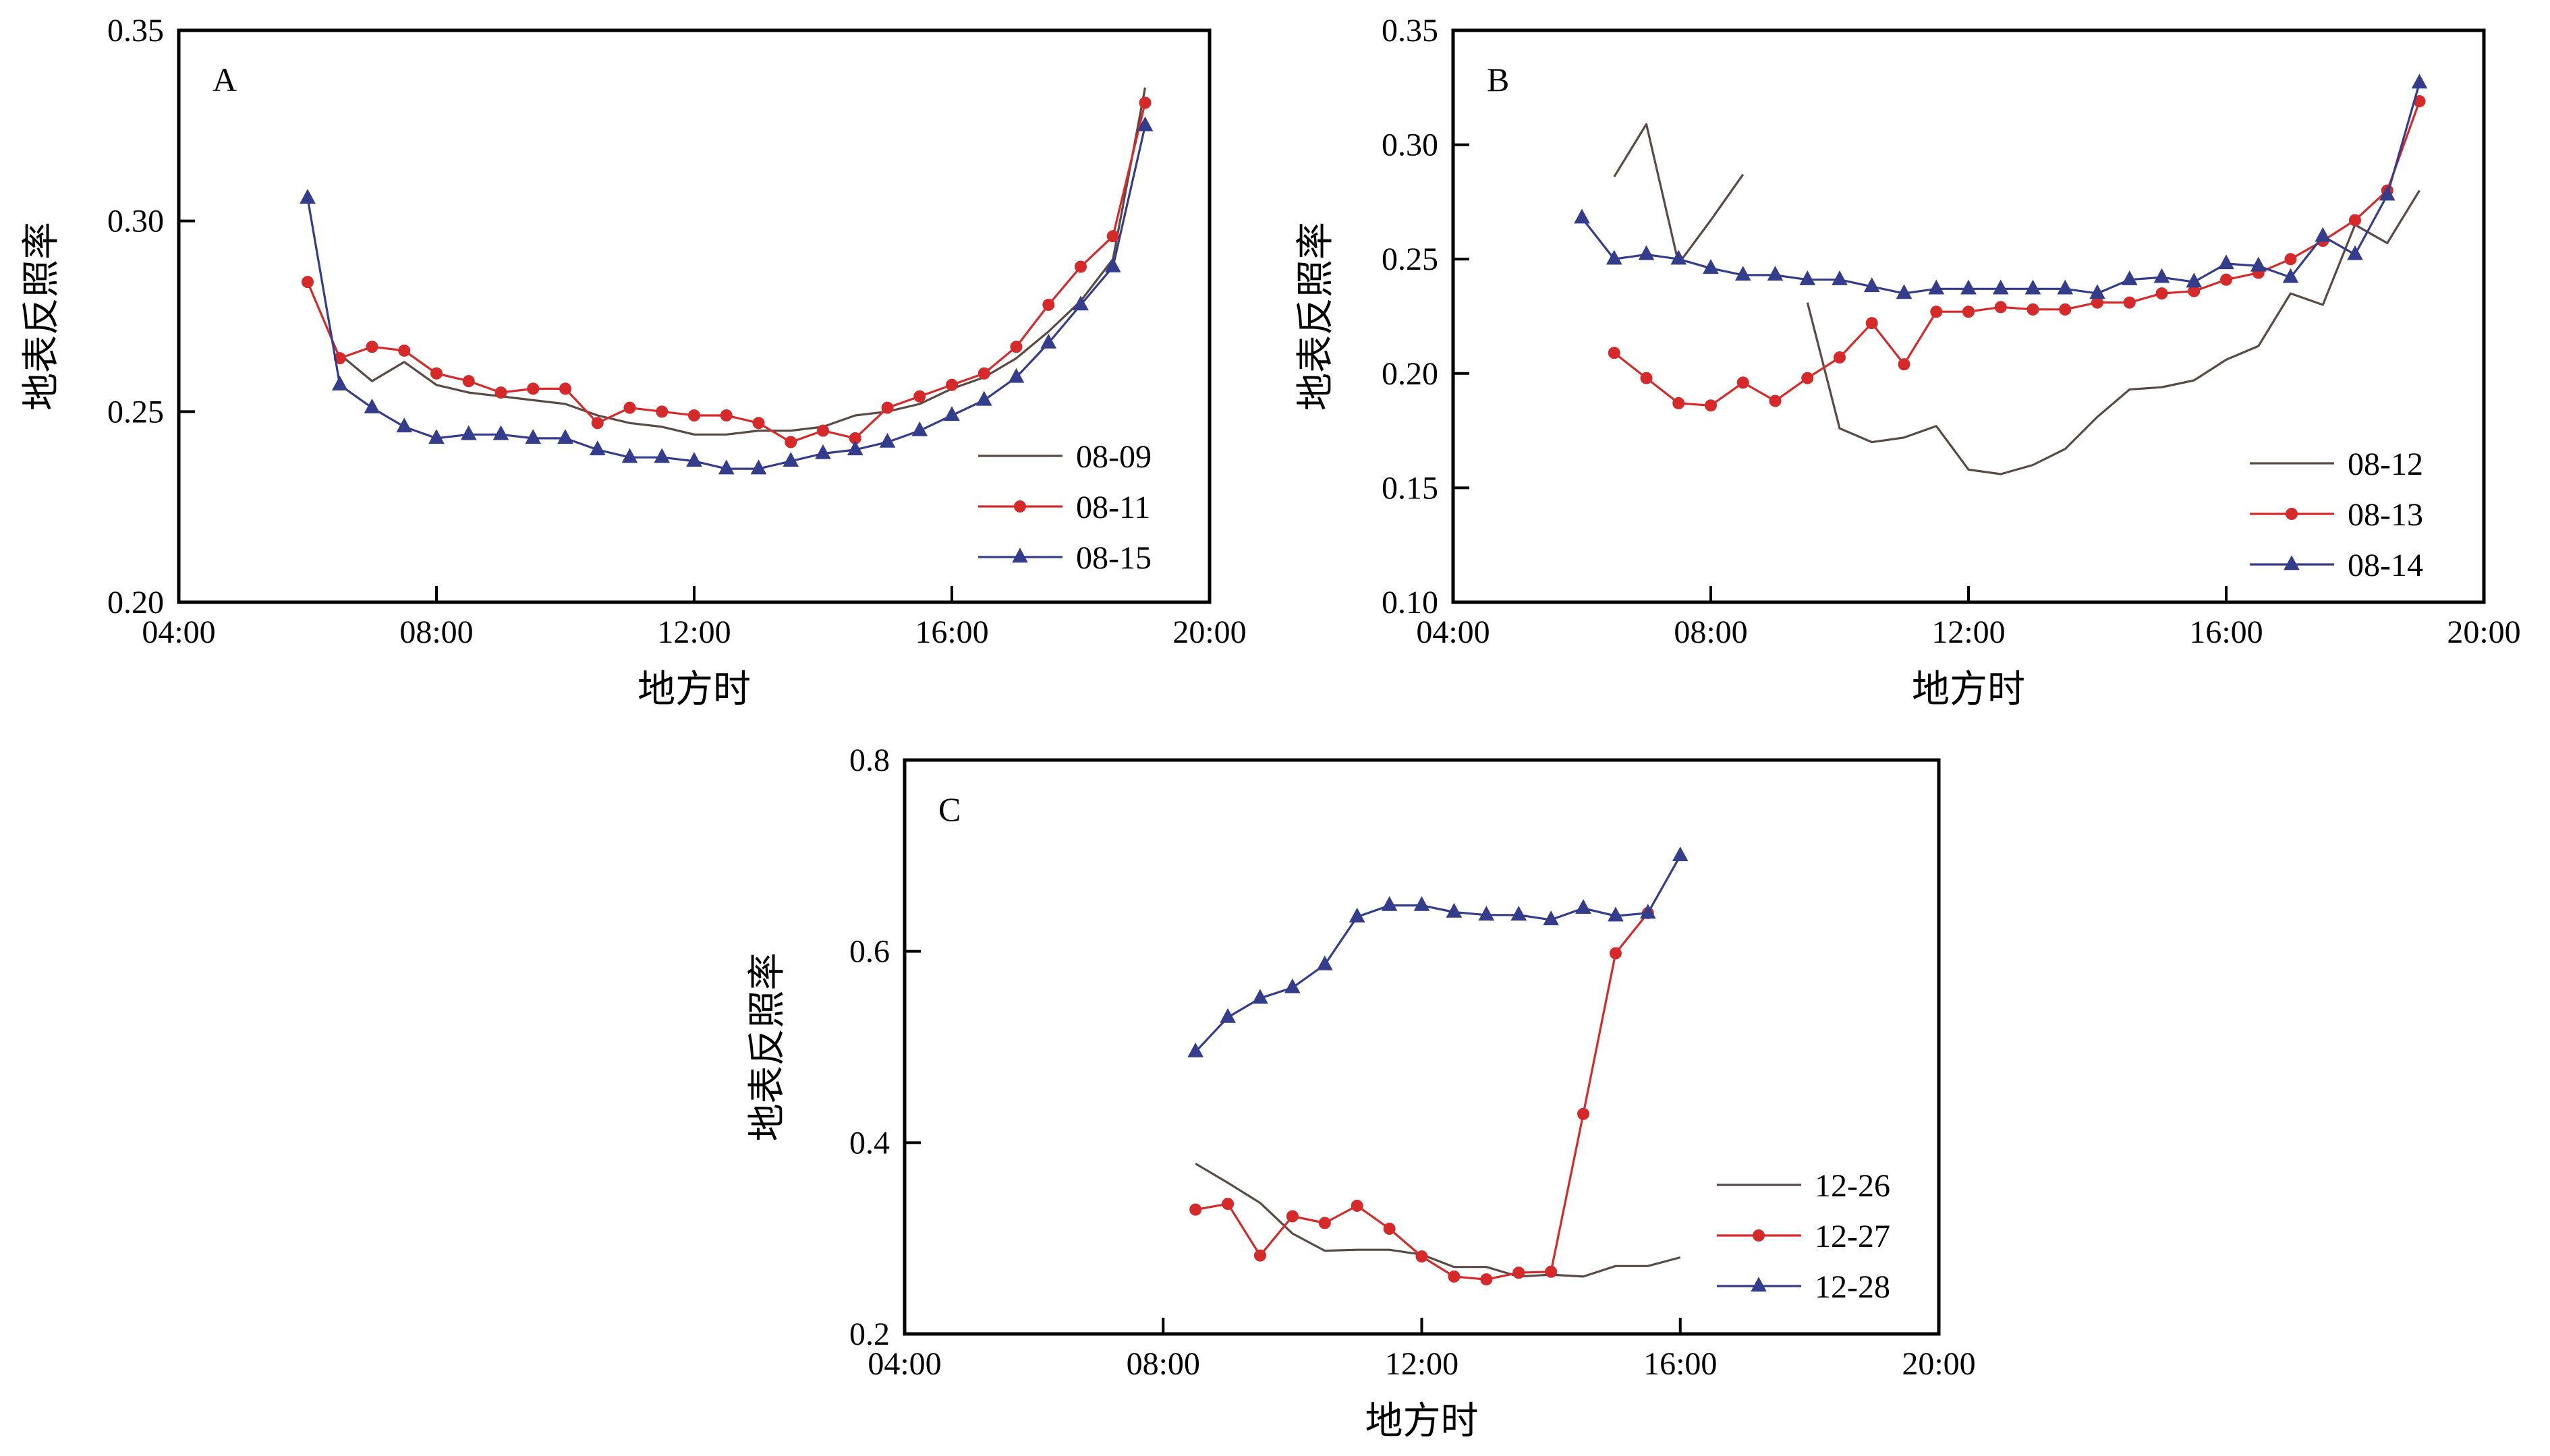 The image size is (2550, 1456). I want to click on panel-a-x-tick-label: 20:00, so click(1209, 632).